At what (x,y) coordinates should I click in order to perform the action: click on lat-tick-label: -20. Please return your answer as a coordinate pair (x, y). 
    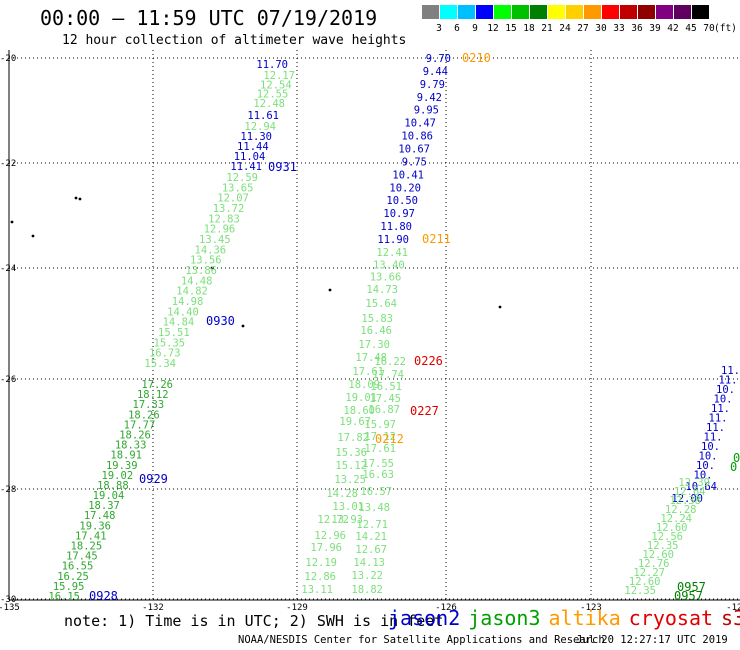
    Looking at the image, I should click on (8, 59).